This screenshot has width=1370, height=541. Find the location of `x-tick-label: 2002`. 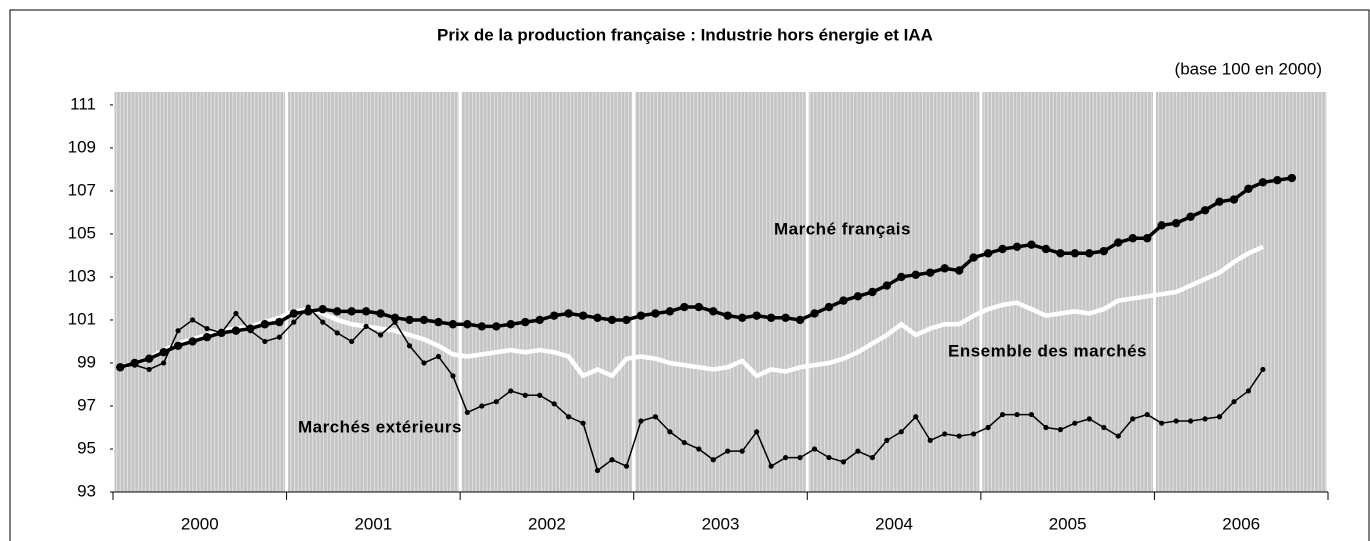

x-tick-label: 2002 is located at coordinates (547, 523).